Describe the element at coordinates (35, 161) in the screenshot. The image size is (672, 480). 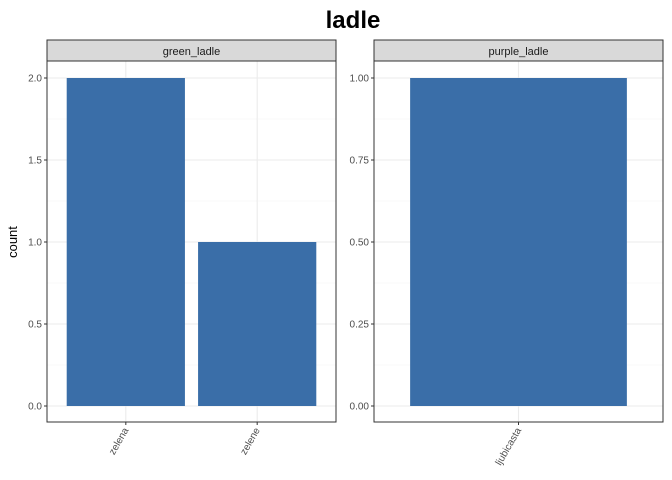
I see `y-tick-label: 1.5` at that location.